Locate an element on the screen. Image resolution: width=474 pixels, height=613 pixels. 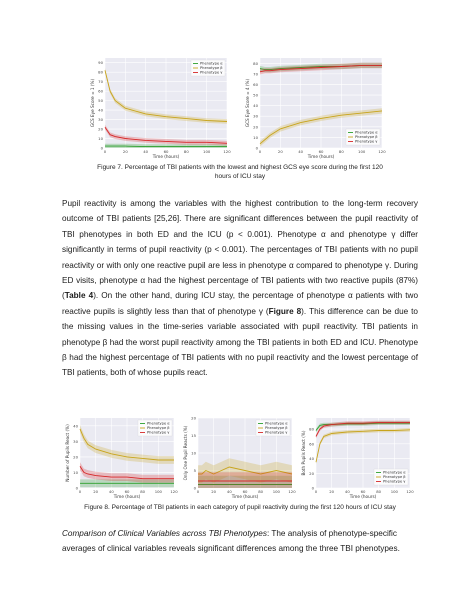
y-axis-label: Both Pupils React (%) is located at coordinates (303, 452).